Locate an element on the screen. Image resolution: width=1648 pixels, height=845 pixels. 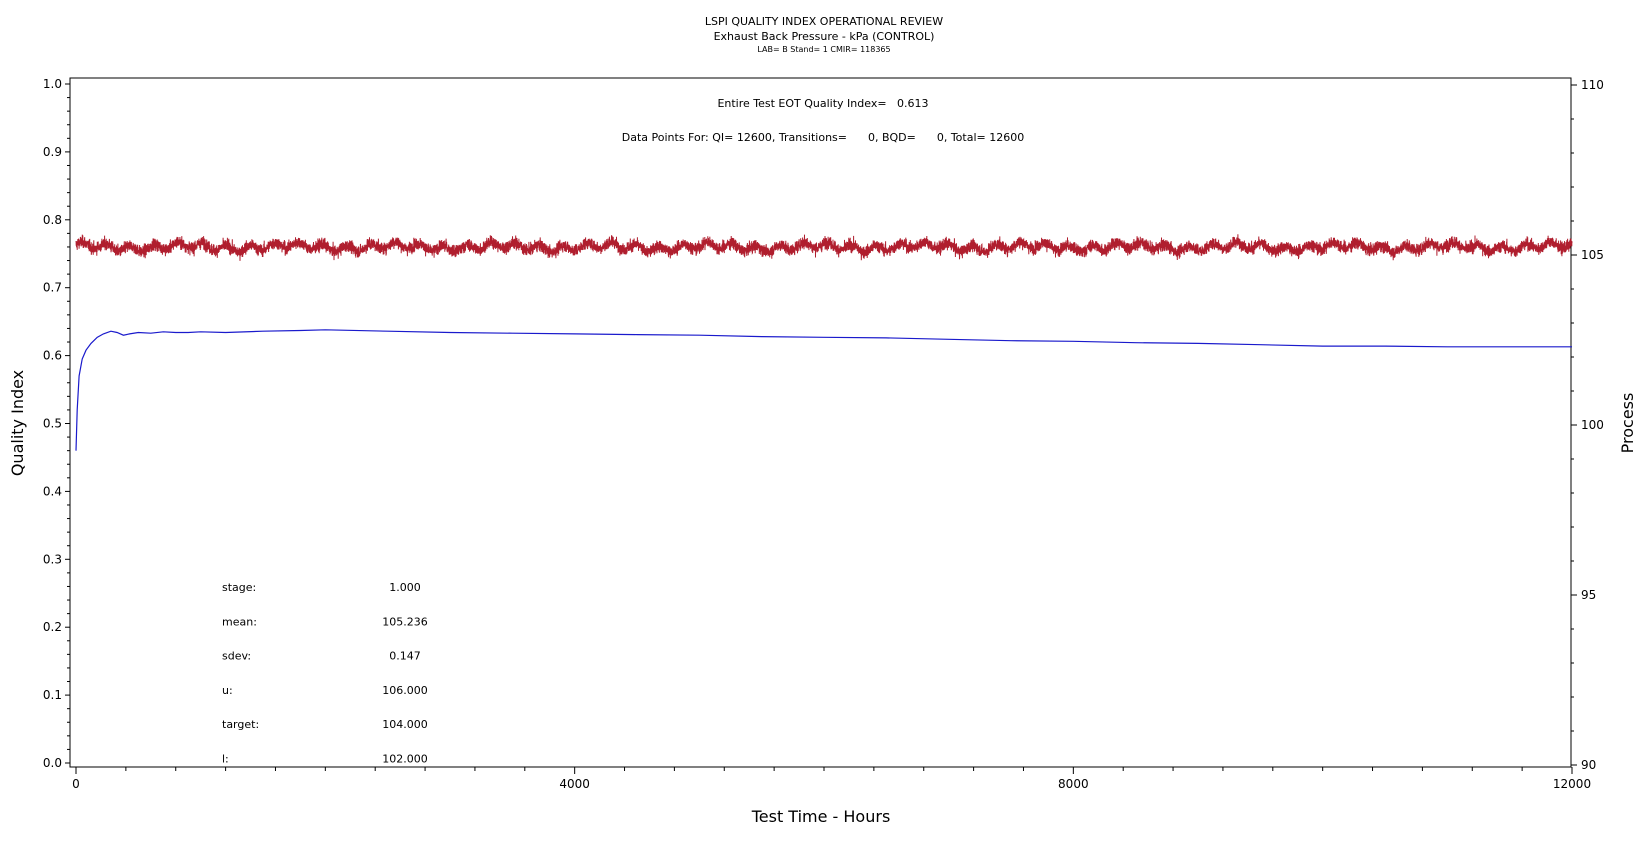
stat-label: mean: is located at coordinates (239, 621).